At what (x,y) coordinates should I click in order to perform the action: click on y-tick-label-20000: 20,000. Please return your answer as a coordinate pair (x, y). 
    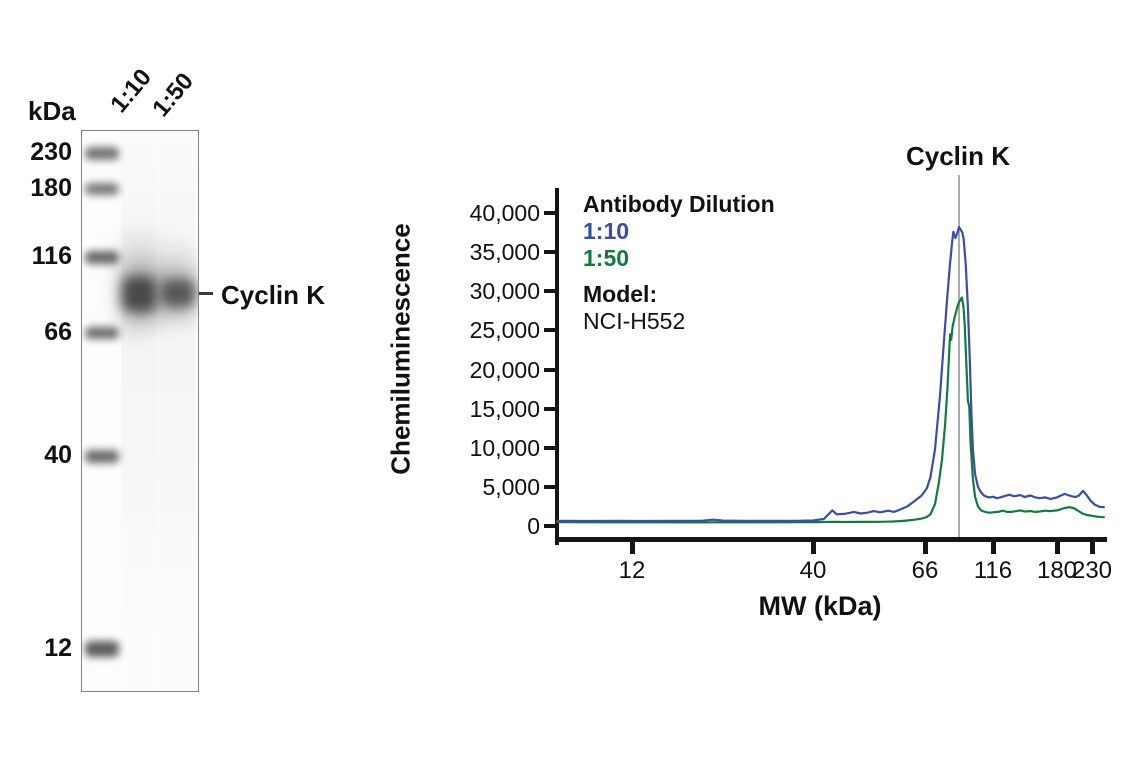
    Looking at the image, I should click on (504, 369).